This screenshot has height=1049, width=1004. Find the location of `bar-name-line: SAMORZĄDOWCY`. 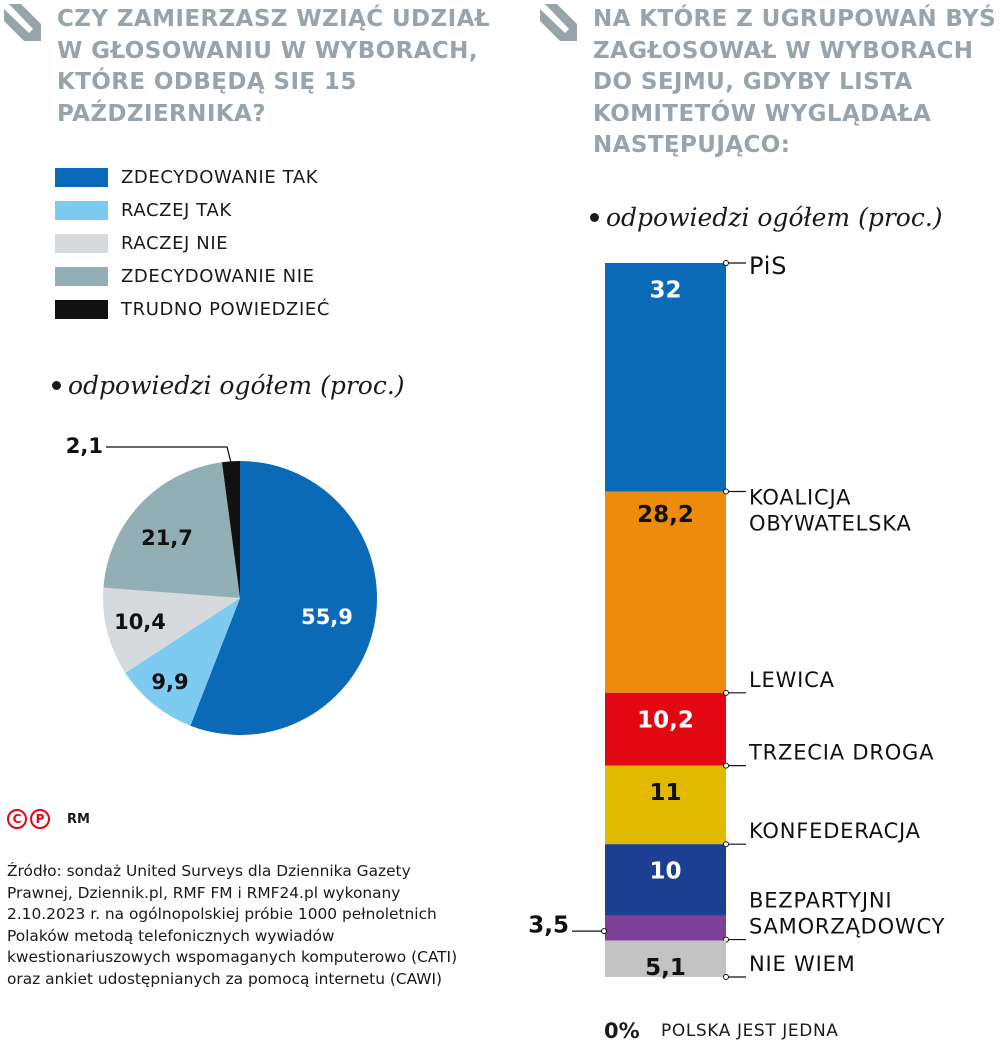

bar-name-line: SAMORZĄDOWCY is located at coordinates (847, 927).